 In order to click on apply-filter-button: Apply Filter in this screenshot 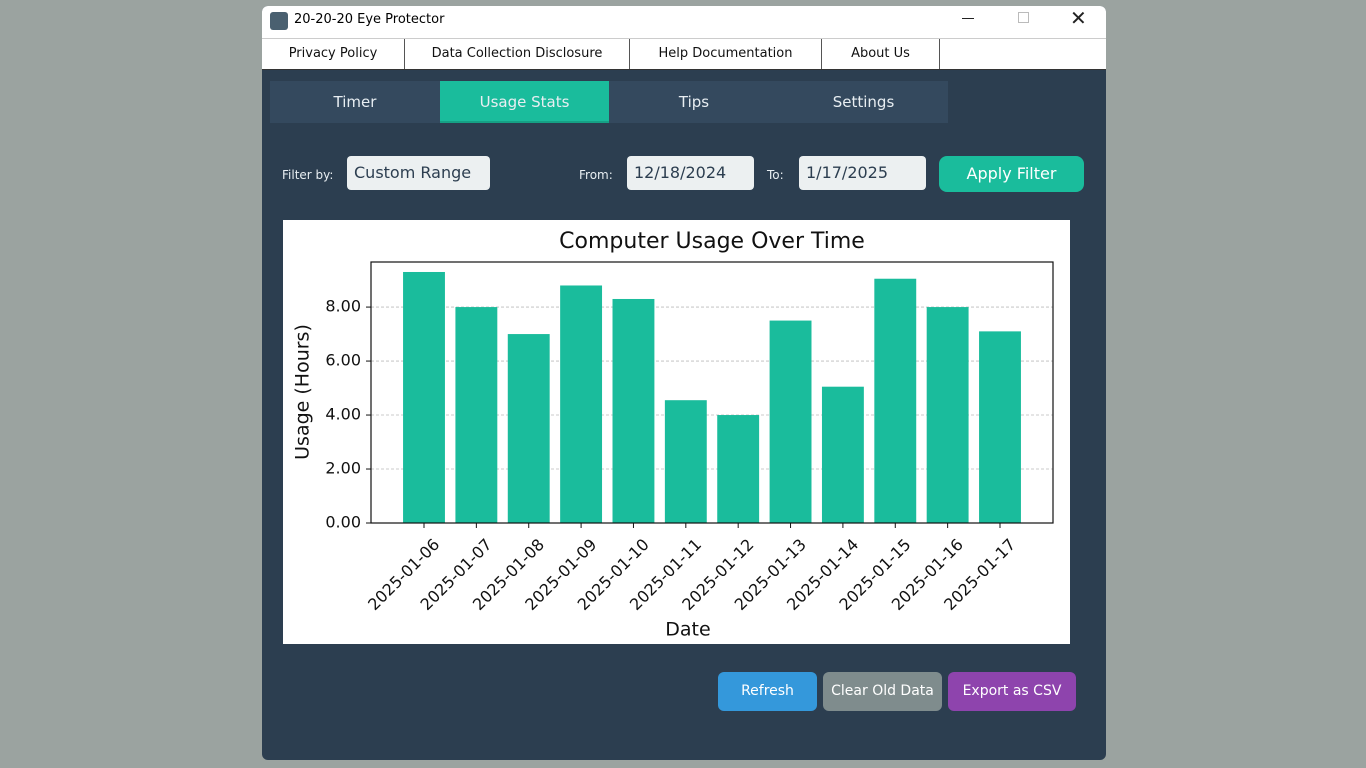, I will do `click(1011, 174)`.